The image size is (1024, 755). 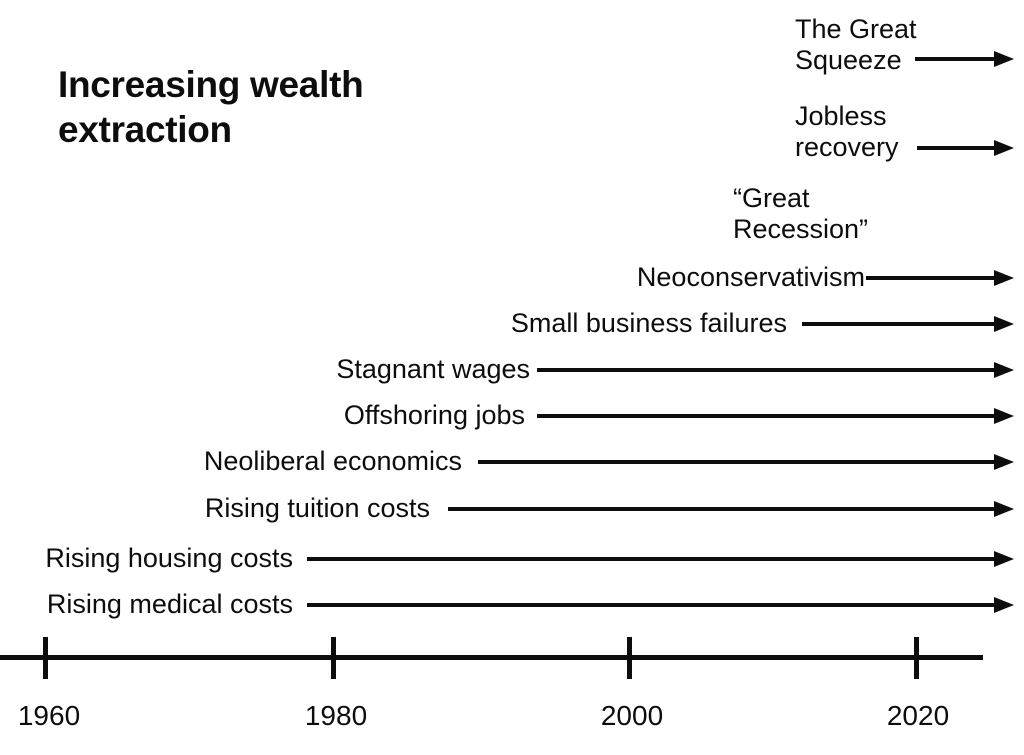 I want to click on label-stagnant-wages: Stagnant wages, so click(x=433, y=369).